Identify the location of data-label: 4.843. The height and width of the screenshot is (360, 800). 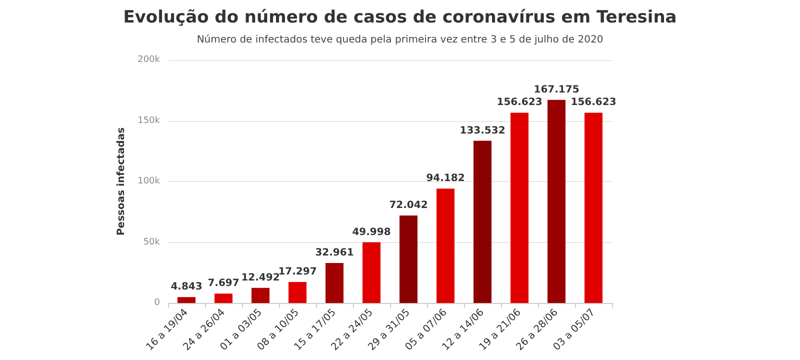
(186, 287).